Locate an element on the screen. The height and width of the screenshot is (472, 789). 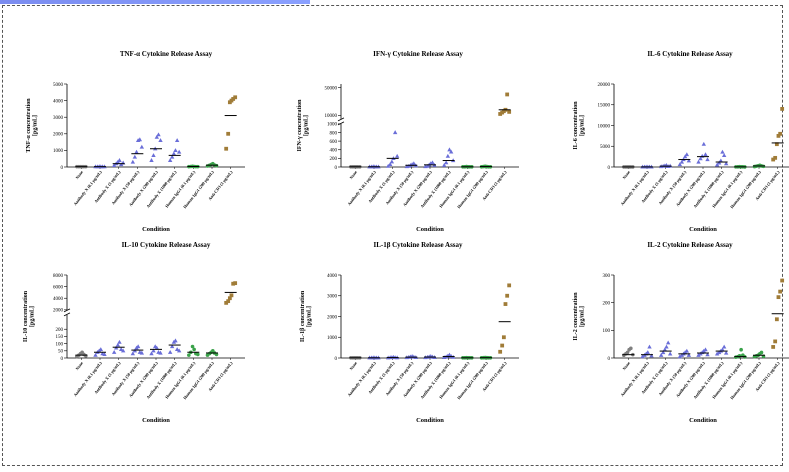
y-tick-label: 100 is located at coordinates (607, 331).